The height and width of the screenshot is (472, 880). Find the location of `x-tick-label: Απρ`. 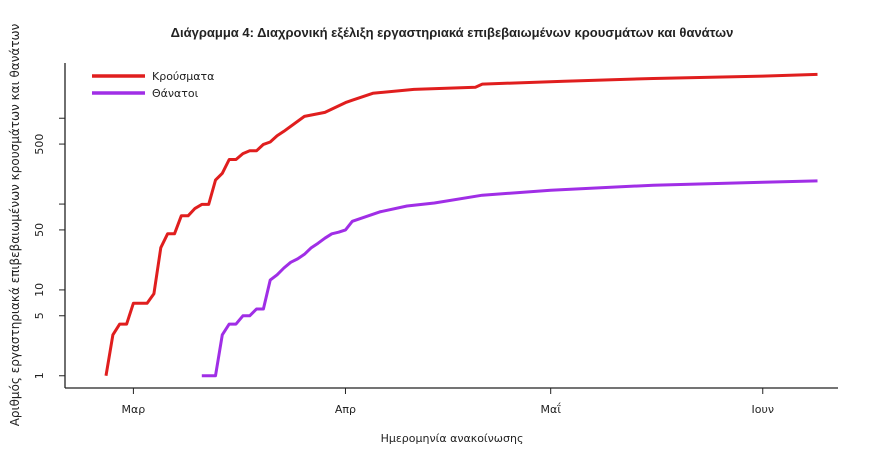

x-tick-label: Απρ is located at coordinates (345, 409).